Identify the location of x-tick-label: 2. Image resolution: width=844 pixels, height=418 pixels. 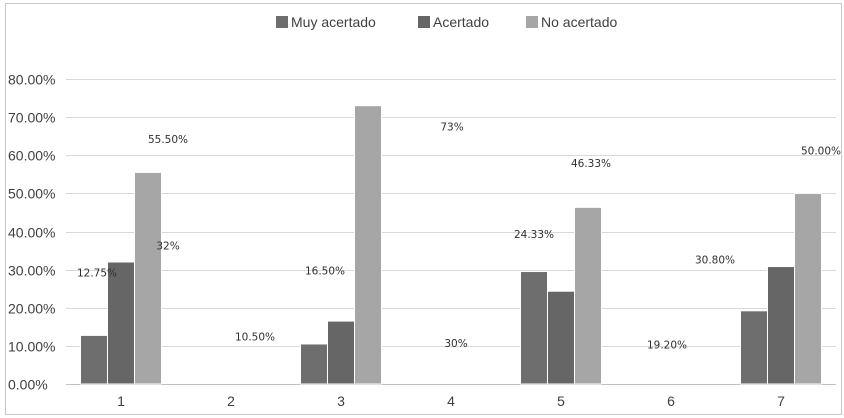
(231, 401).